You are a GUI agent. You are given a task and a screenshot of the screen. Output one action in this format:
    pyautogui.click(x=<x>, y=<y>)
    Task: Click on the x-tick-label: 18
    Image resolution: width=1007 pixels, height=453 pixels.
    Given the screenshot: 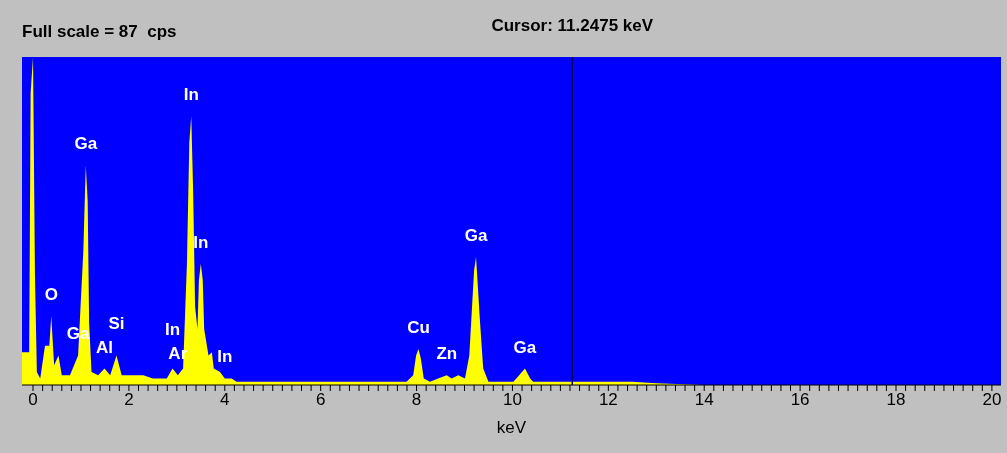 What is the action you would take?
    pyautogui.click(x=896, y=400)
    